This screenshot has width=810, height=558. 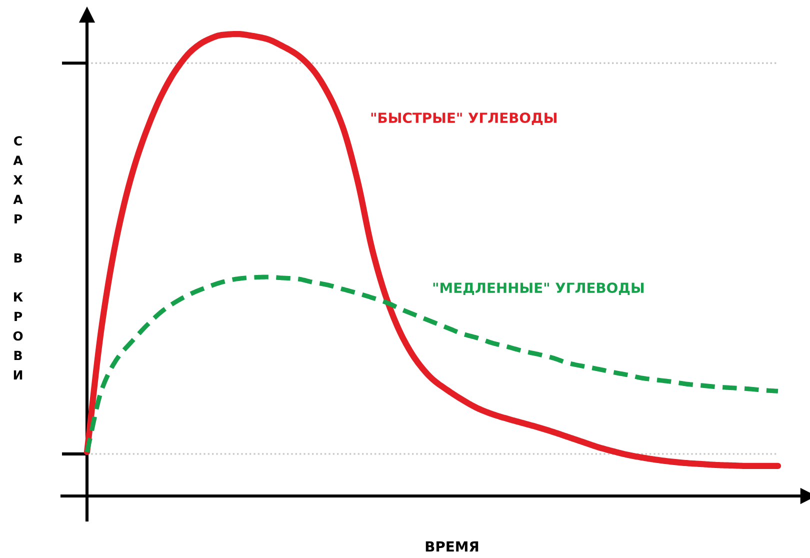 What do you see at coordinates (452, 546) in the screenshot?
I see `x-axis-title: ВРЕМЯ` at bounding box center [452, 546].